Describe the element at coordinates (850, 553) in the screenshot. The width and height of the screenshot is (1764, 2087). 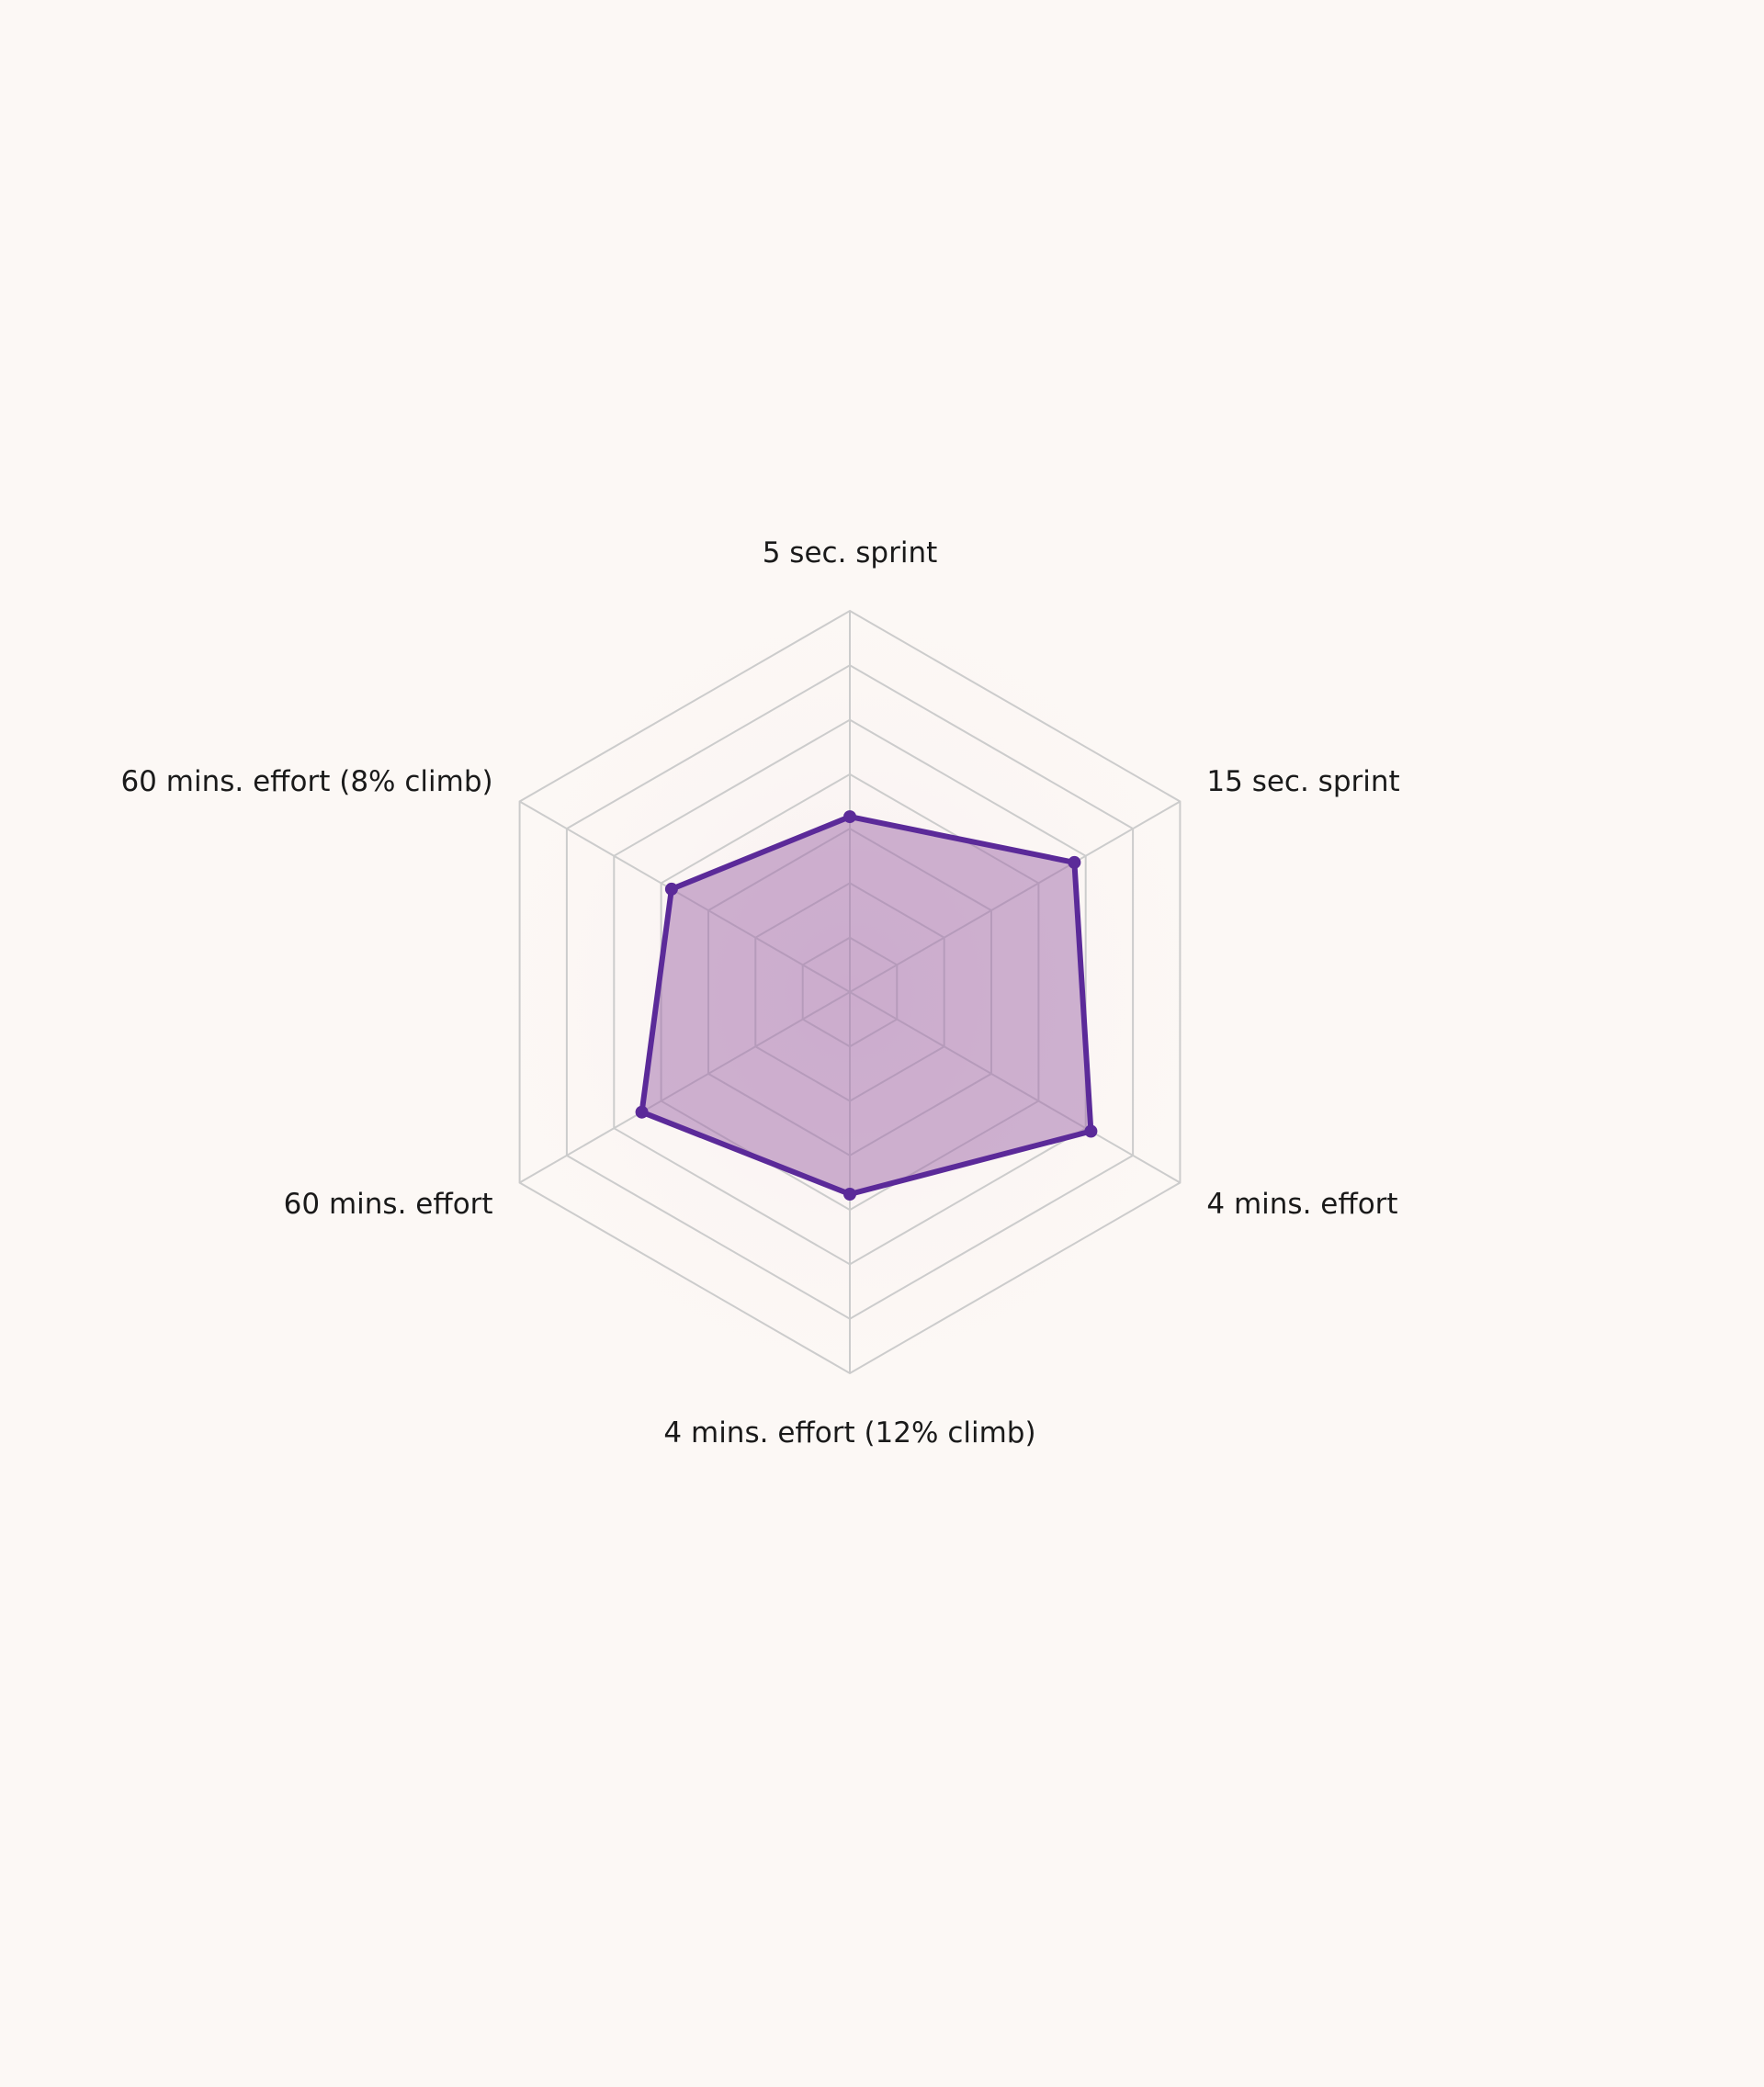
I see `axis-label-0: 5 sec. sprint` at that location.